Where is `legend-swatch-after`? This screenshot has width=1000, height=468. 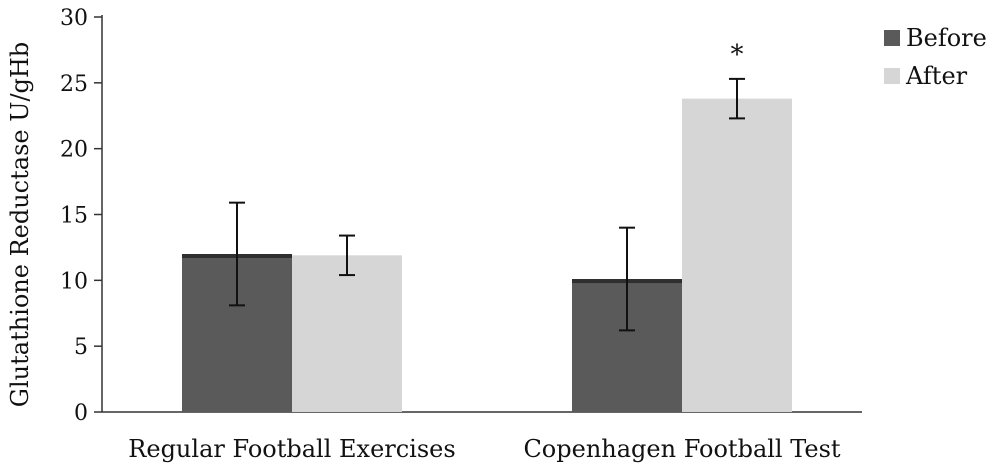
legend-swatch-after is located at coordinates (892, 76).